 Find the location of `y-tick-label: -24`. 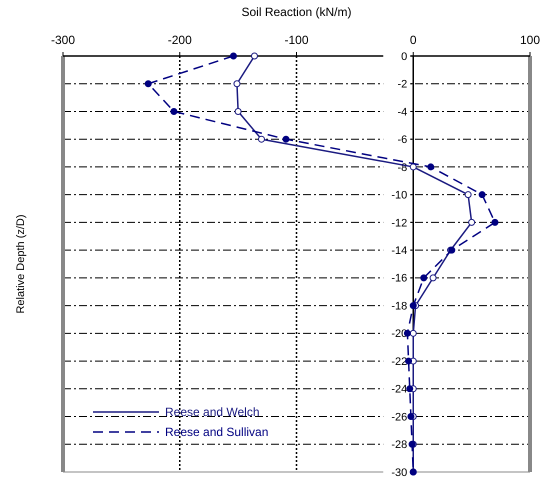

y-tick-label: -24 is located at coordinates (399, 390).